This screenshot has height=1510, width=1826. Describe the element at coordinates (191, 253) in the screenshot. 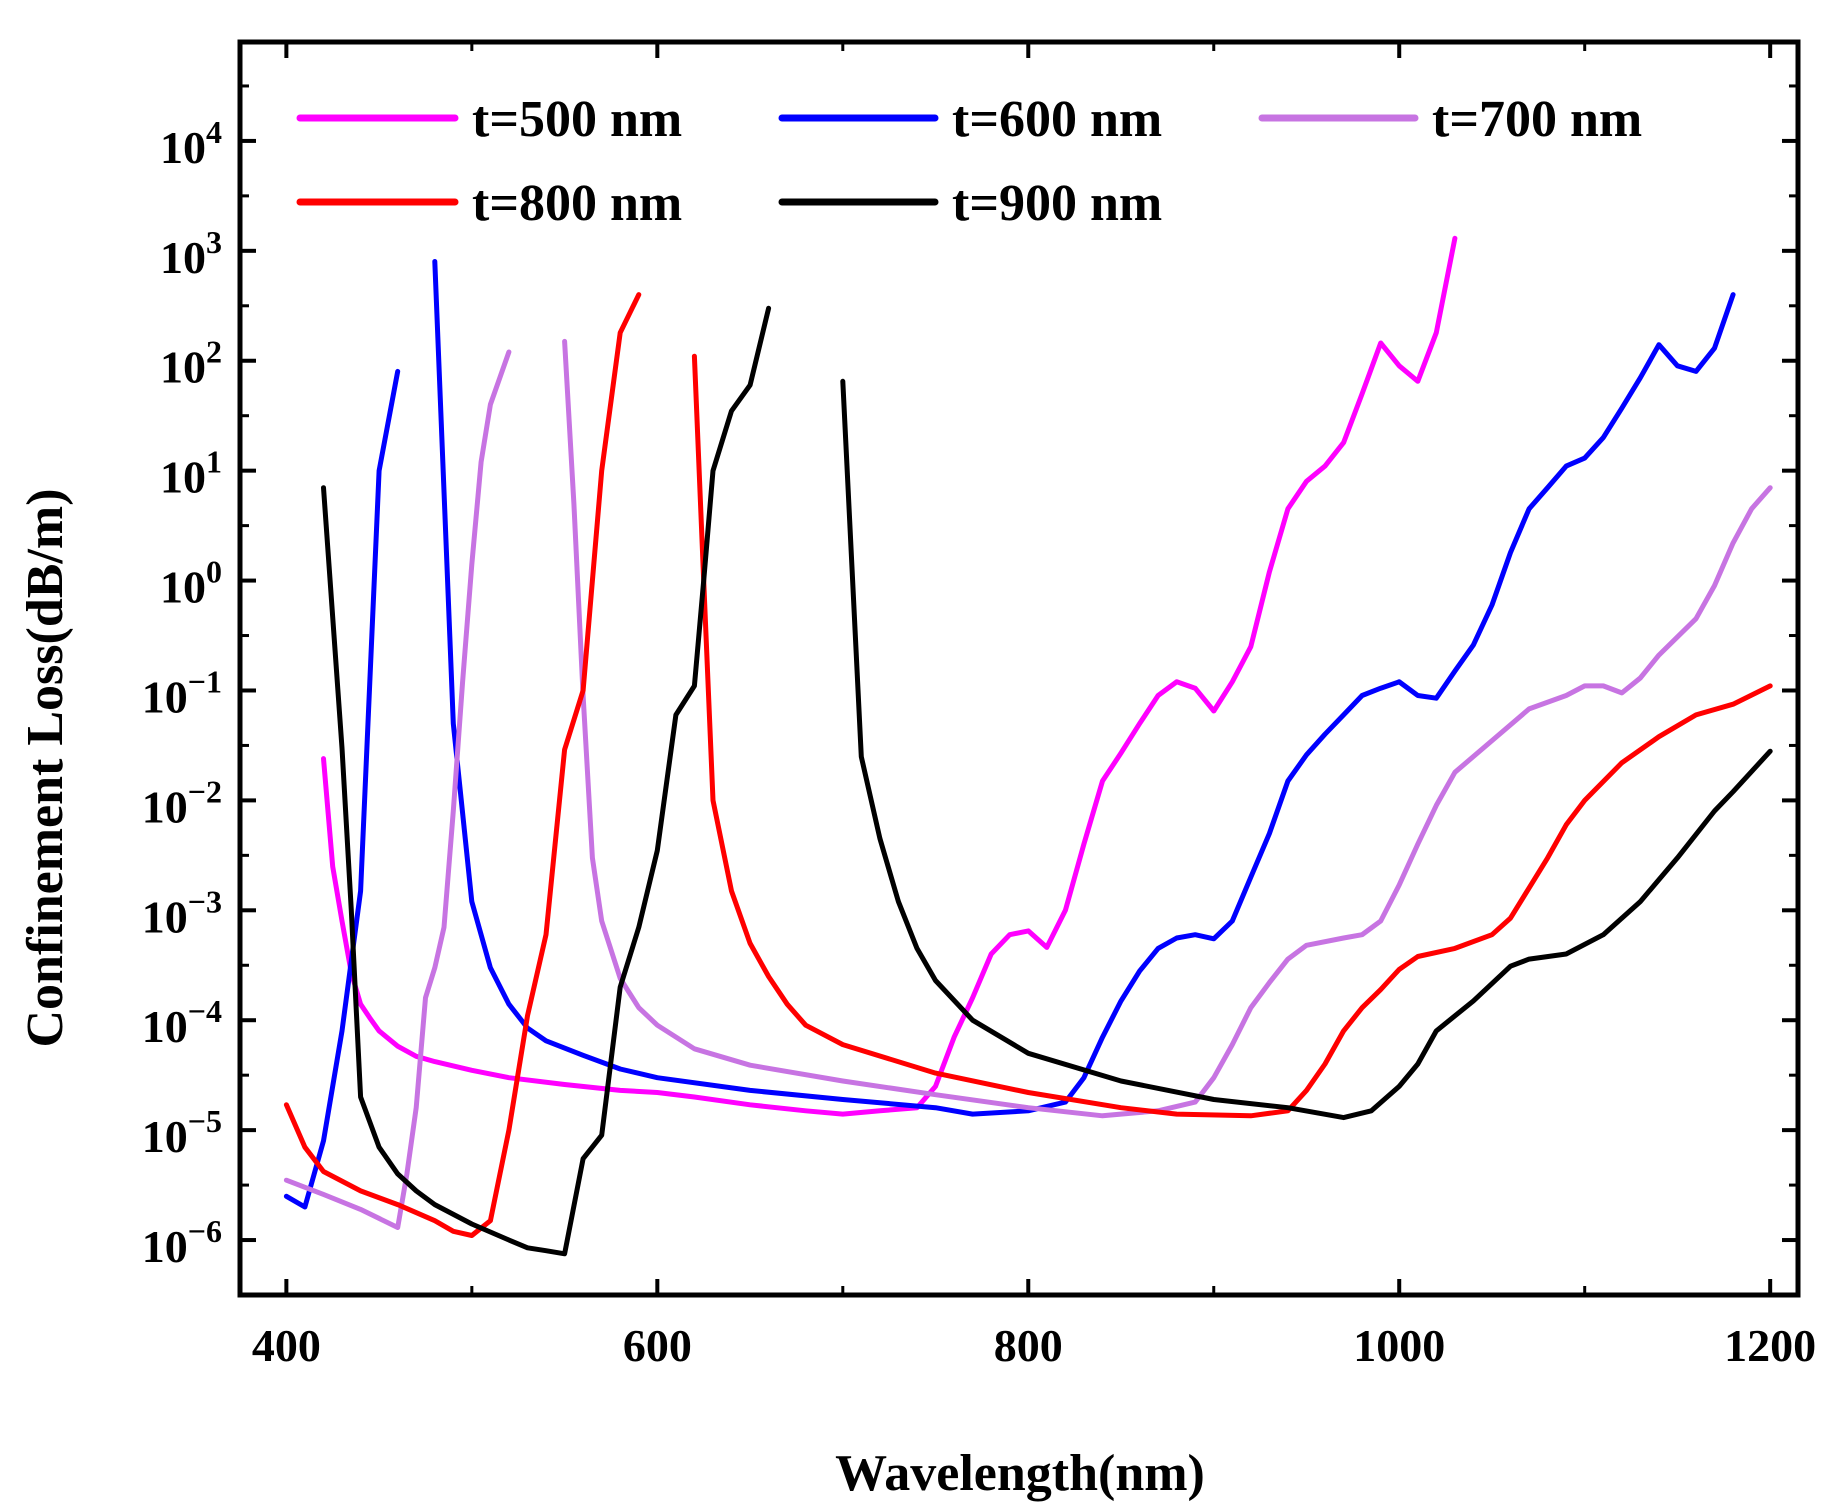

I see `y-tick-label: 10³` at that location.